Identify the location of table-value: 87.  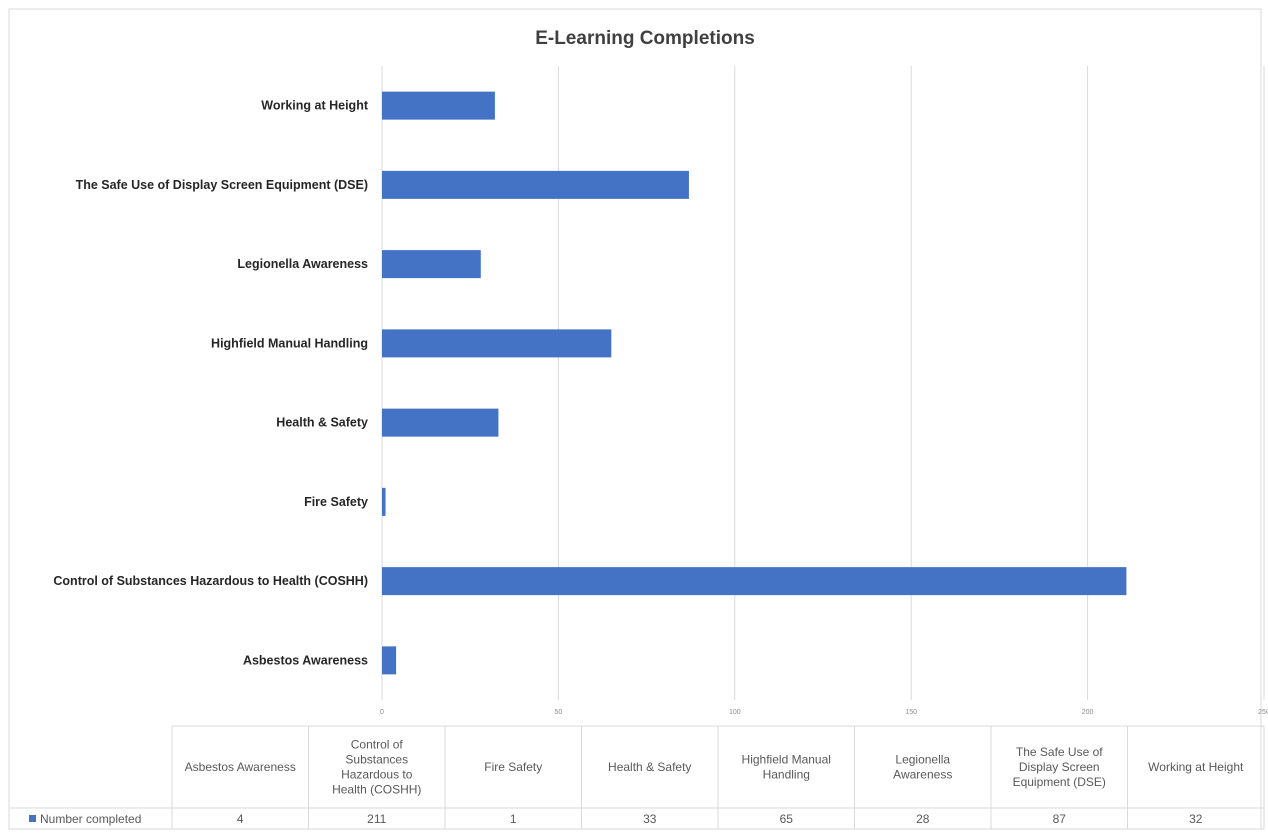
(1060, 819).